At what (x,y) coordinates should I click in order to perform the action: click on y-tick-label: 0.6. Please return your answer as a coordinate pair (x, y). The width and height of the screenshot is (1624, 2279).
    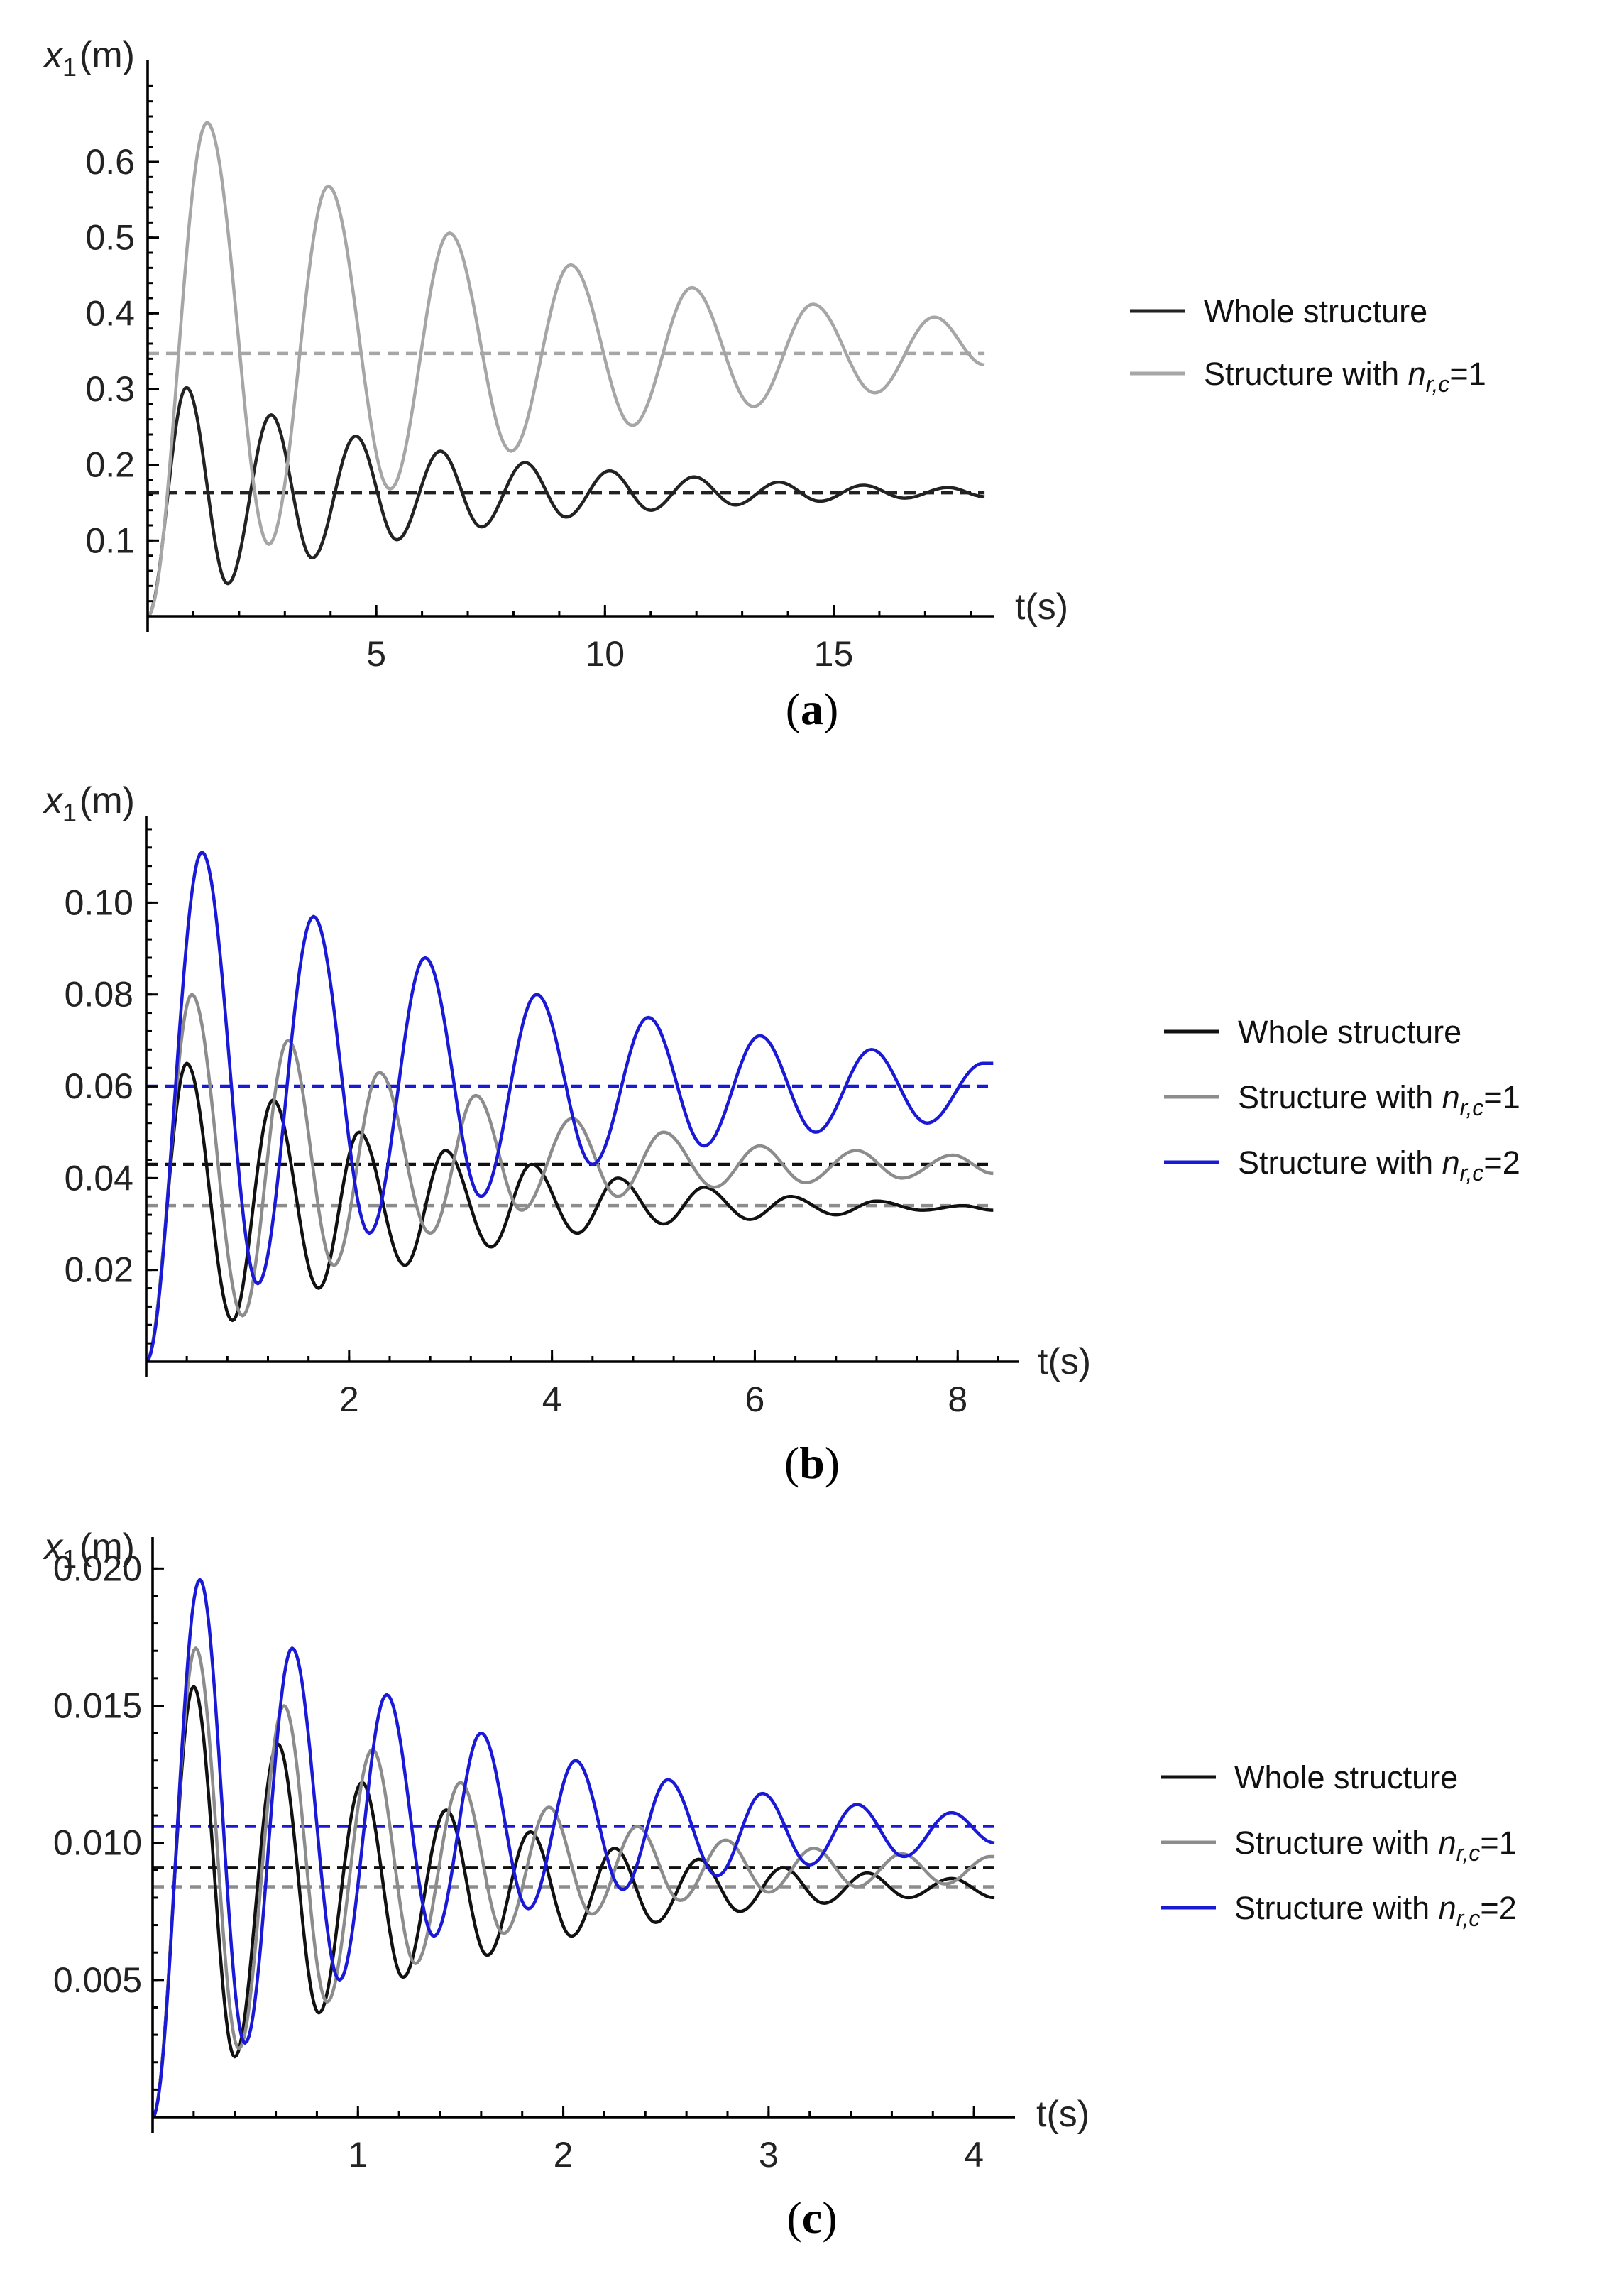
    Looking at the image, I should click on (110, 162).